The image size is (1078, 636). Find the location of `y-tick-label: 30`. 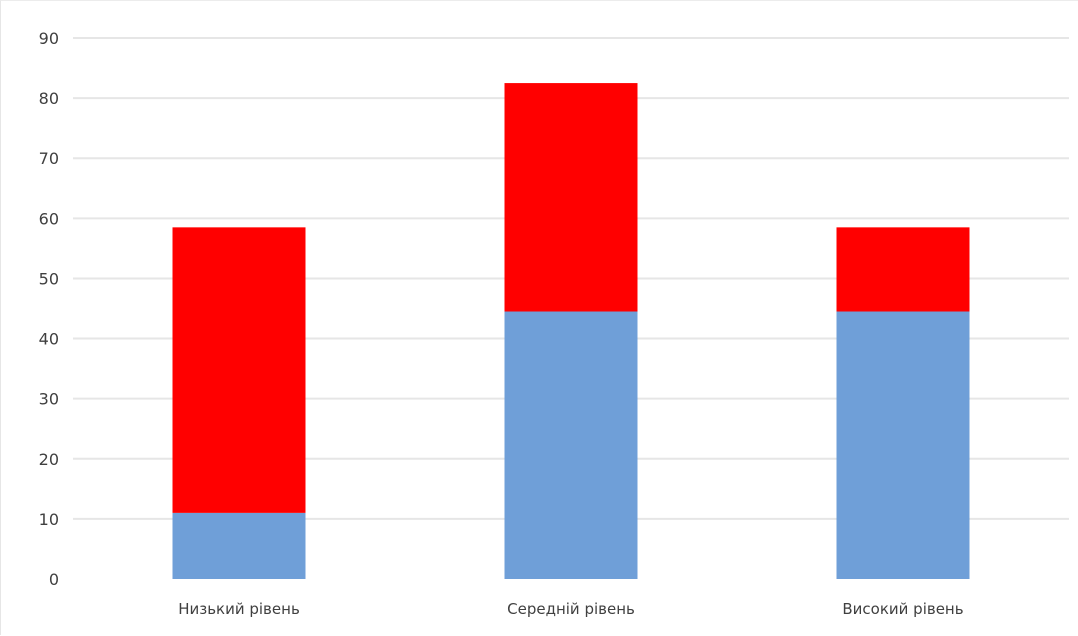

y-tick-label: 30 is located at coordinates (49, 399).